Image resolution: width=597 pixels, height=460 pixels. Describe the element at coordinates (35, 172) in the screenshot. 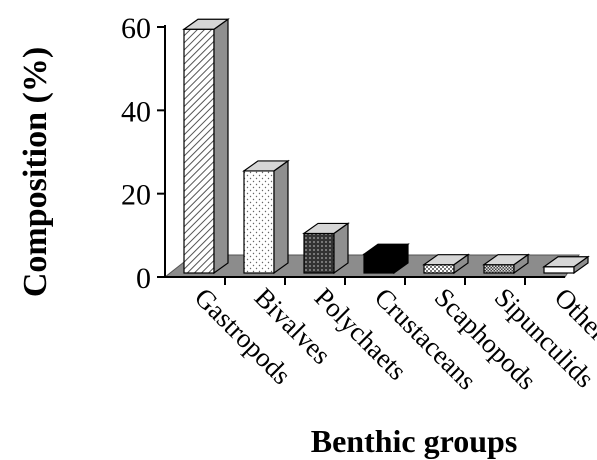

I see `y-axis-label: Composition (%)` at that location.